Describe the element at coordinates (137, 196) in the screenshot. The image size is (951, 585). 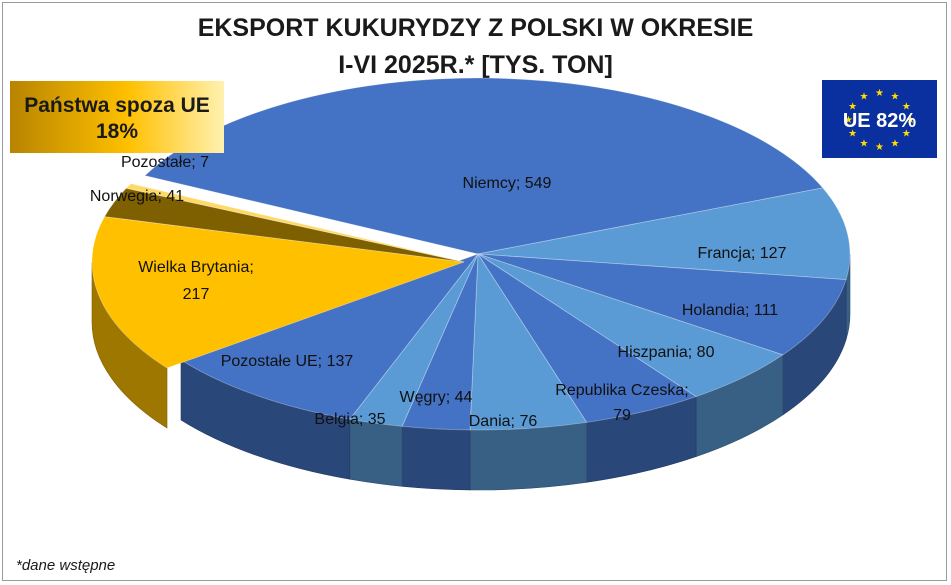
I see `label-norwegia: Norwegia; 41` at that location.